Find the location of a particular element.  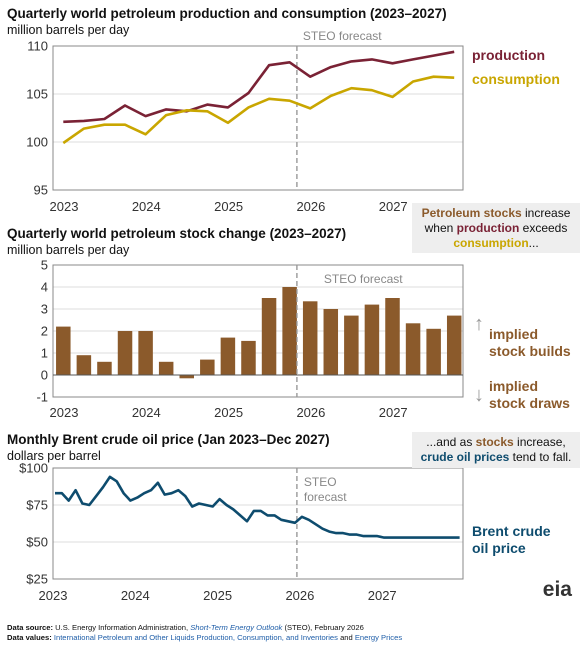

chart2-x-tick-label: 2027 is located at coordinates (393, 412).